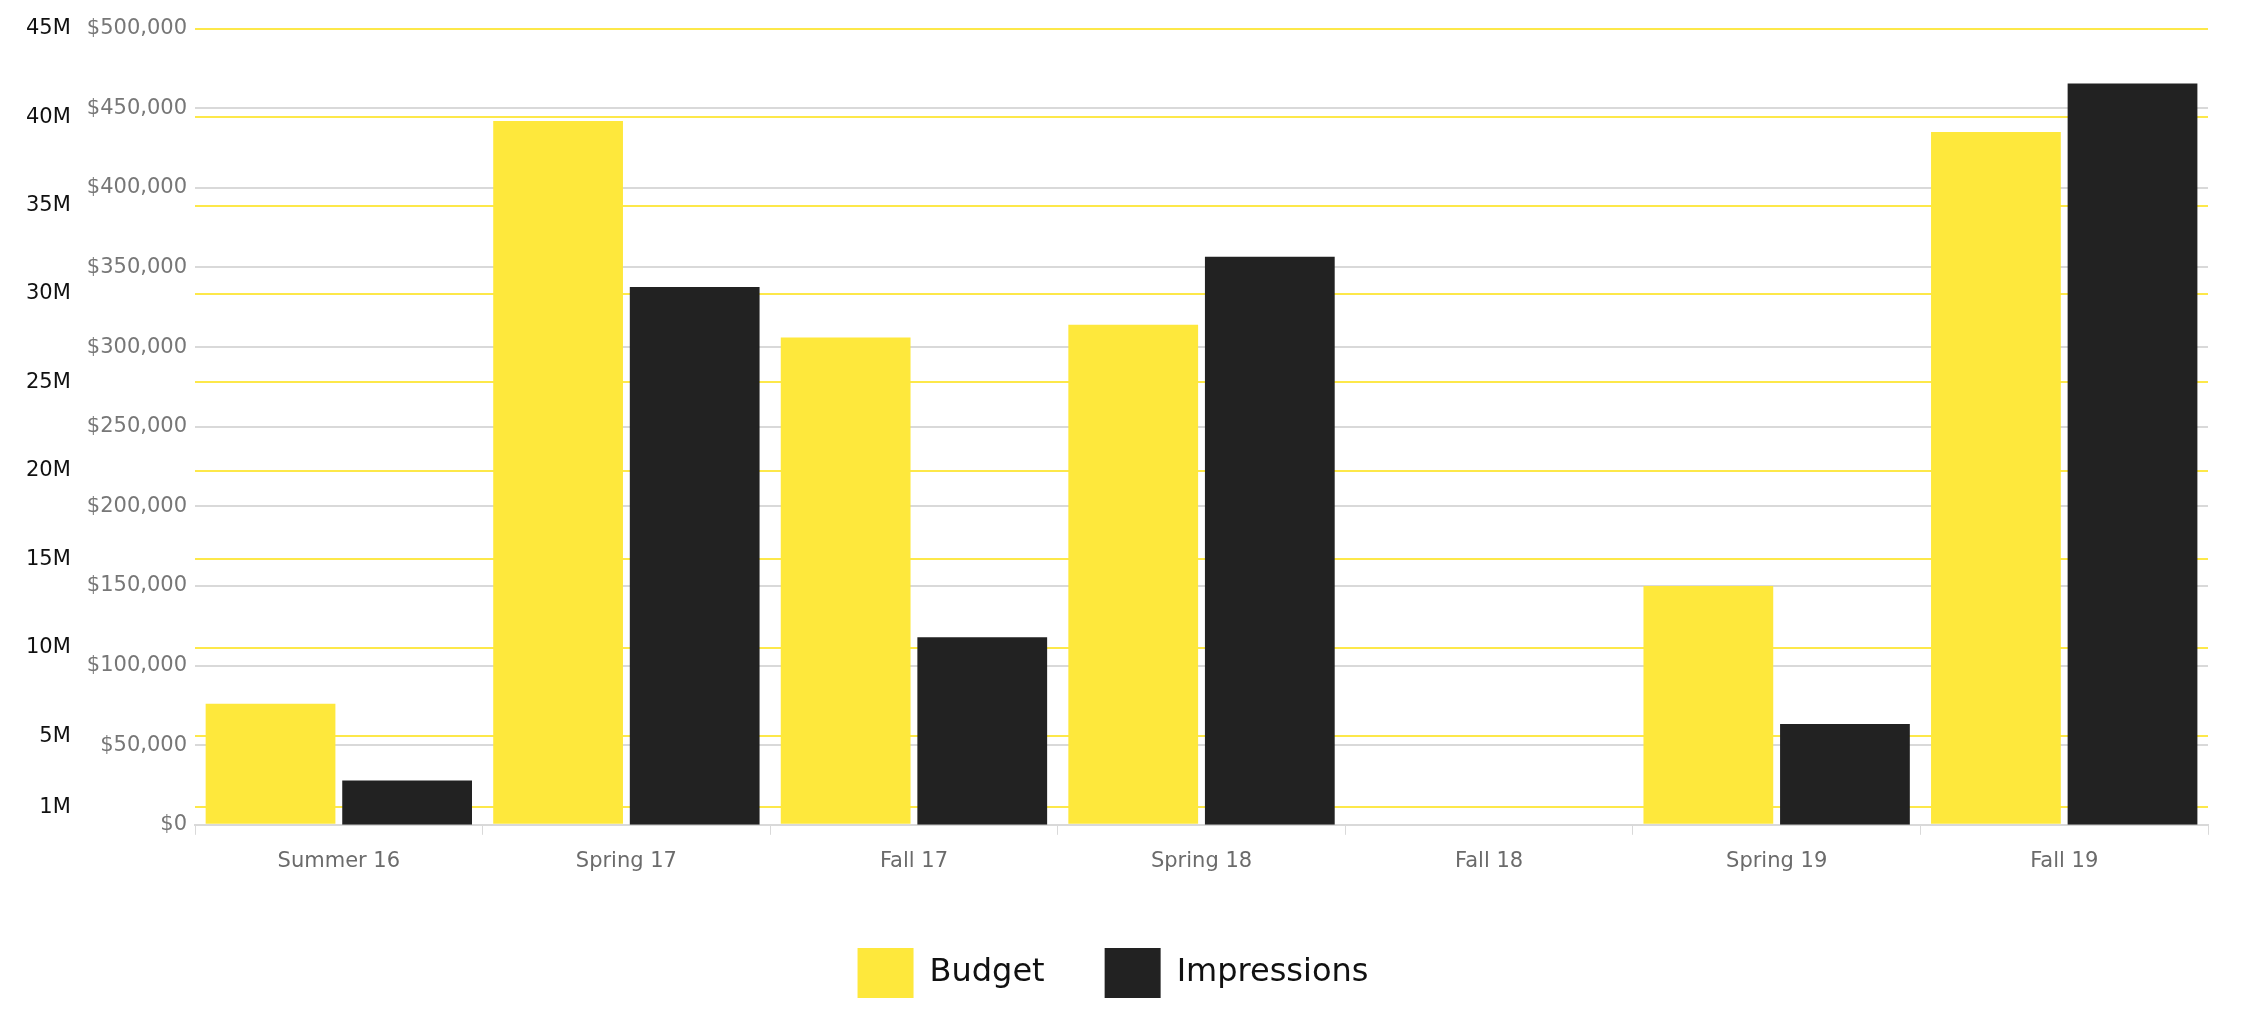  I want to click on x-tick-label: Fall 19, so click(2064, 859).